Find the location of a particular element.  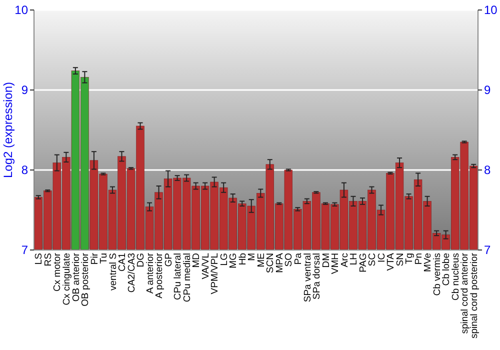

x-tick-label: RS is located at coordinates (48, 259).